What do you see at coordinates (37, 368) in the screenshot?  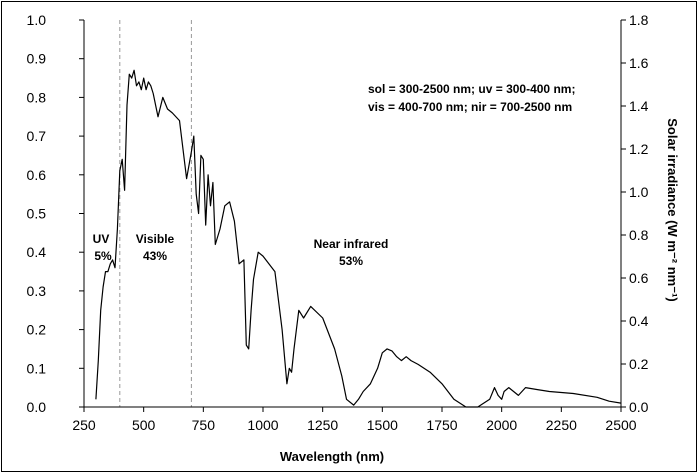 I see `left-y-tick-label: 0.1` at bounding box center [37, 368].